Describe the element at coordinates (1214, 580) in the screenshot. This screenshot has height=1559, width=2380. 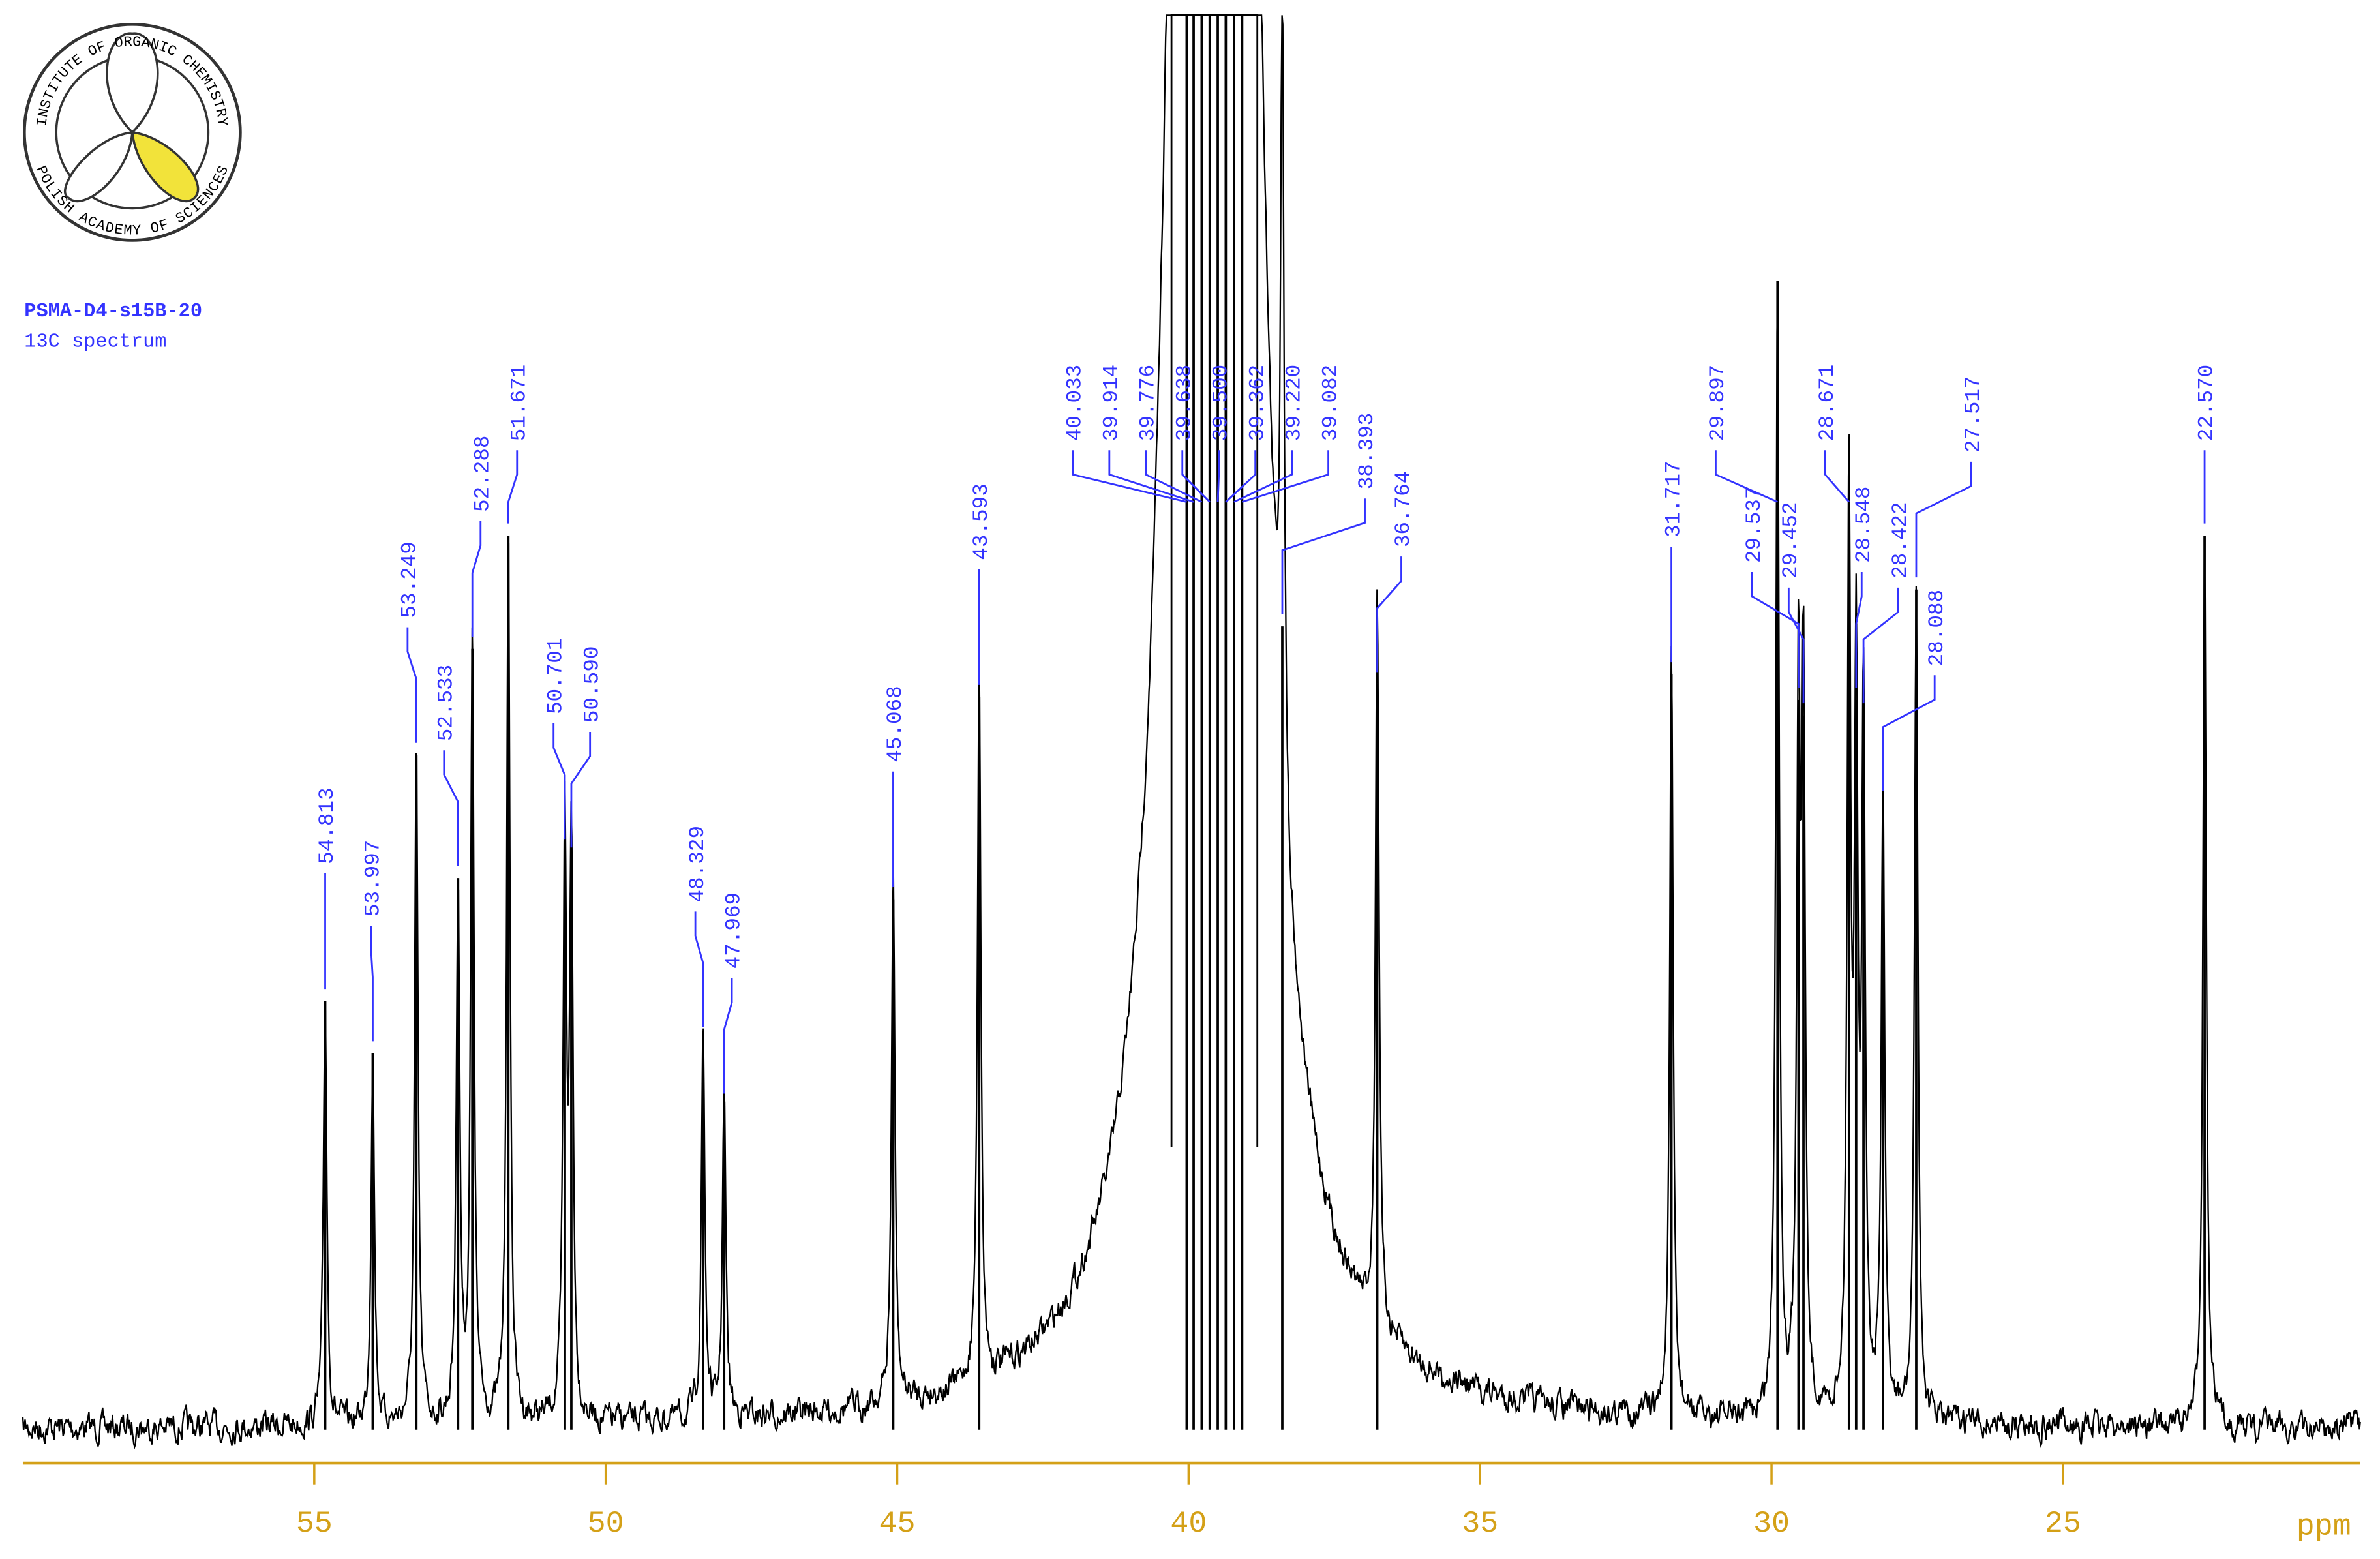
I see `clip-box` at that location.